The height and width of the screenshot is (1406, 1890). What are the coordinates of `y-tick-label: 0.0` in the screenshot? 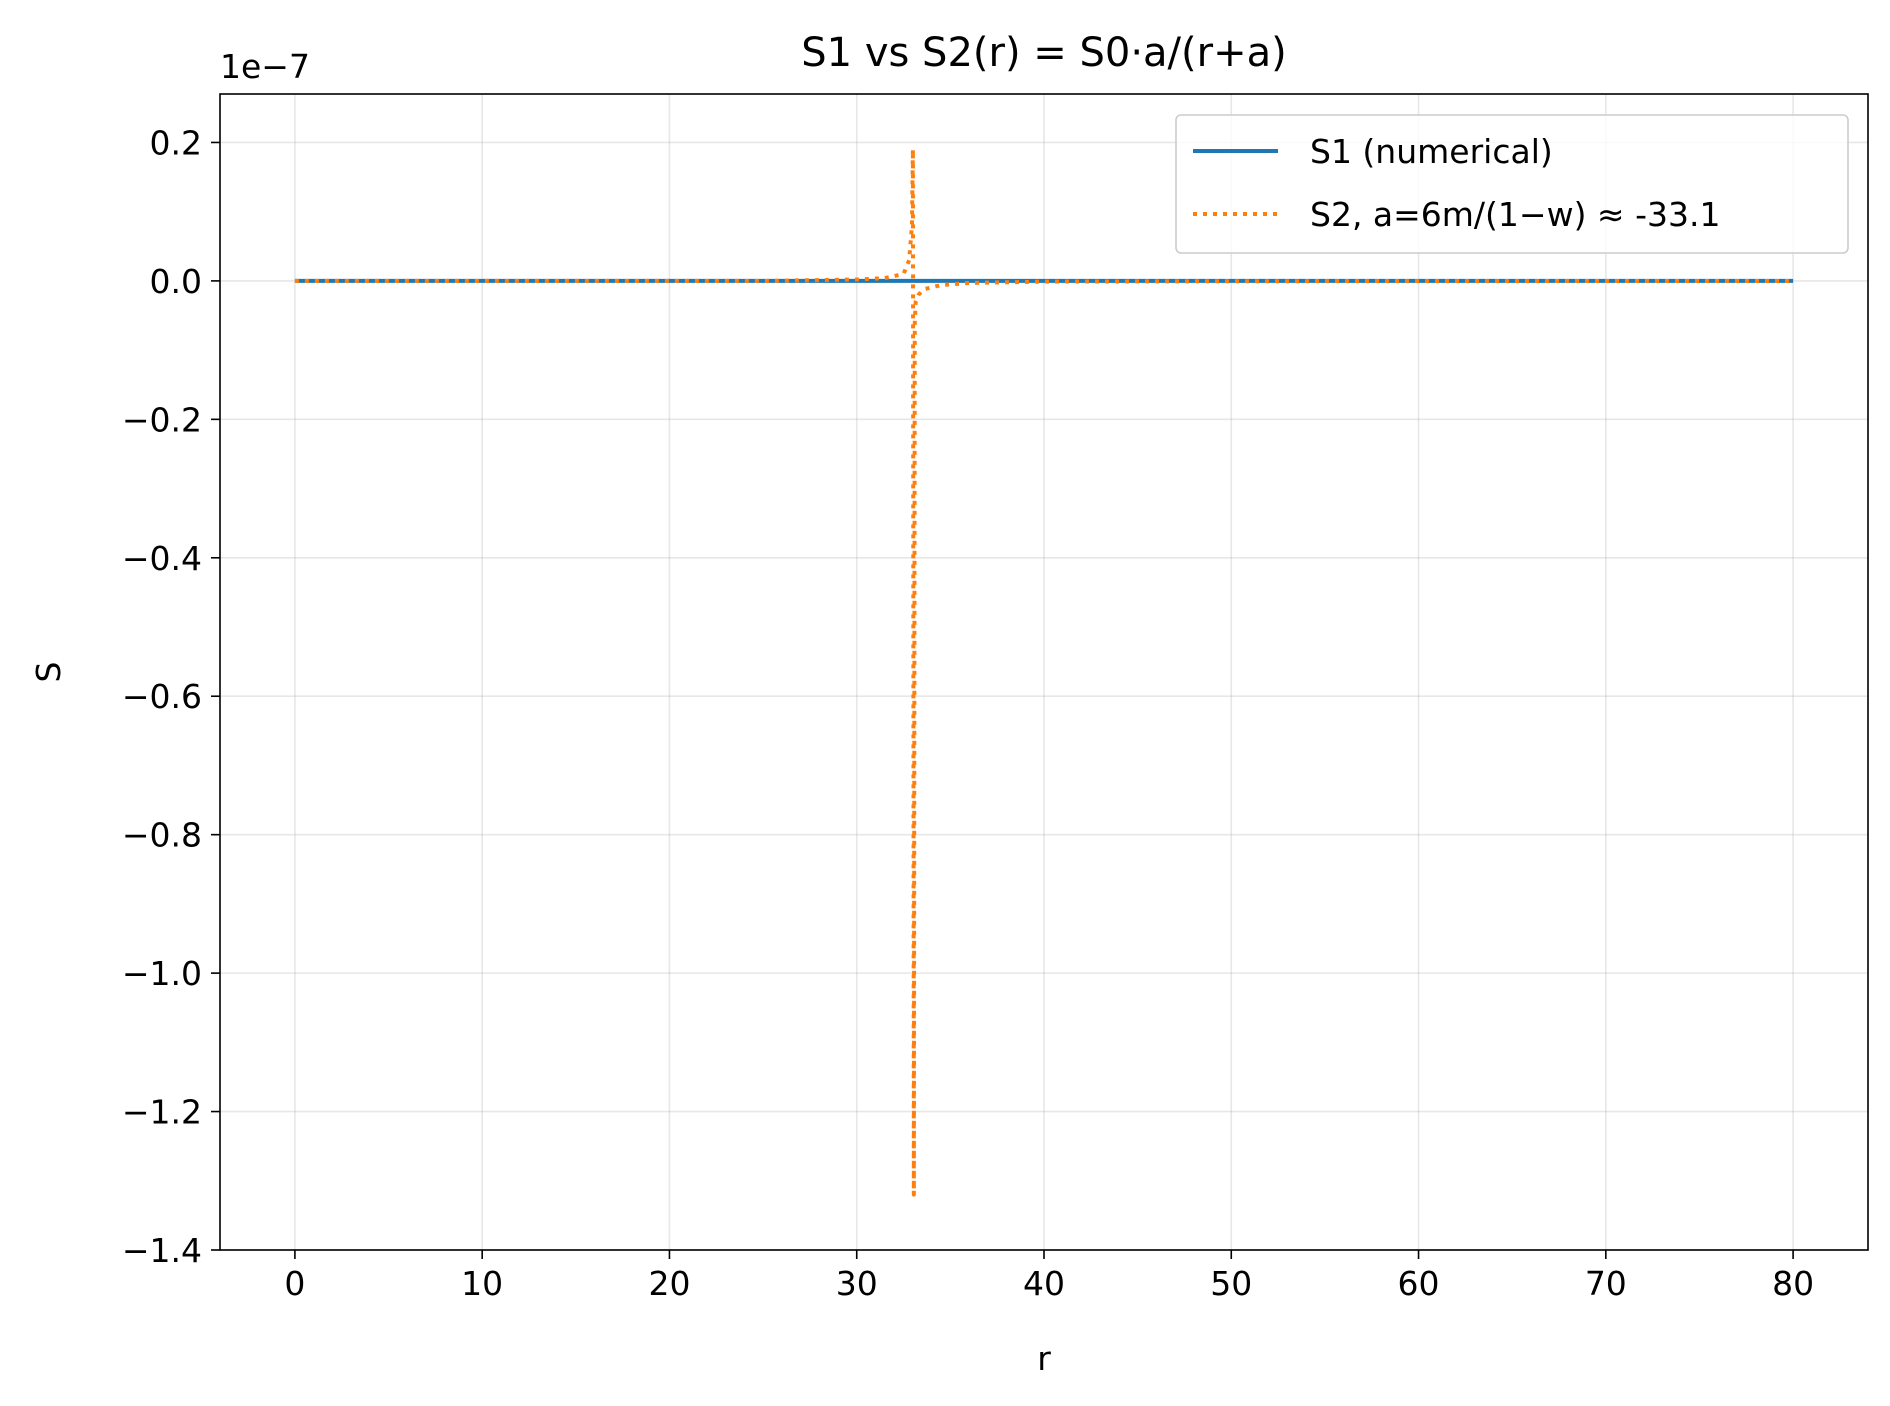 It's located at (176, 281).